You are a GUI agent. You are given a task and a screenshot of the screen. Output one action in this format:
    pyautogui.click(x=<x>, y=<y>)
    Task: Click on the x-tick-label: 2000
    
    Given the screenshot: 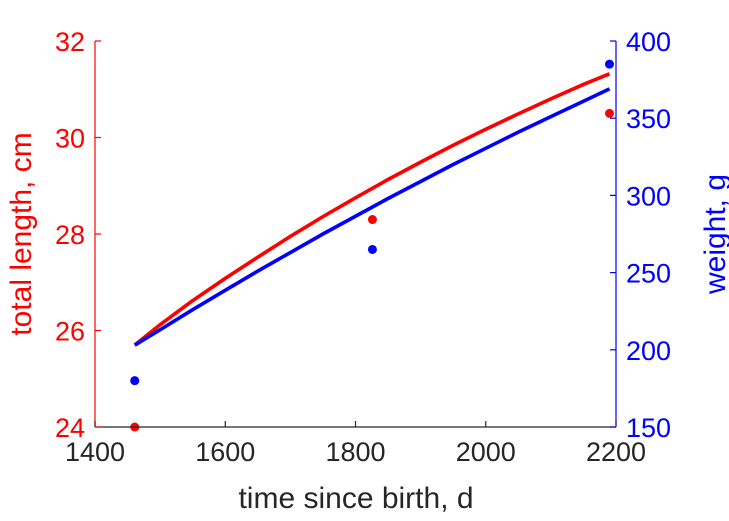 What is the action you would take?
    pyautogui.click(x=486, y=452)
    